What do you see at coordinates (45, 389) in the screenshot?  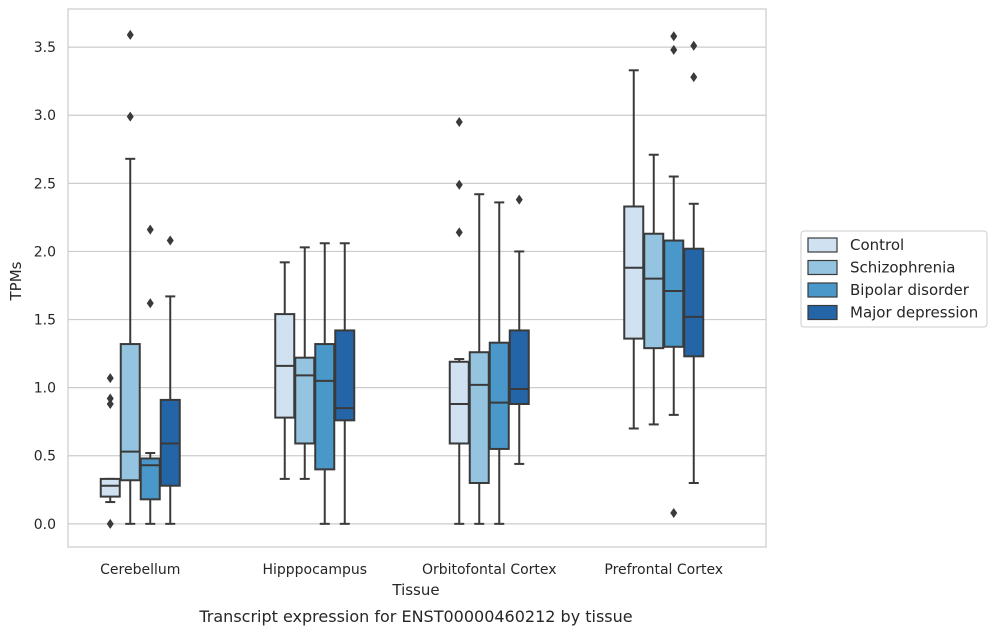 I see `y-tick-label: 1.0` at bounding box center [45, 389].